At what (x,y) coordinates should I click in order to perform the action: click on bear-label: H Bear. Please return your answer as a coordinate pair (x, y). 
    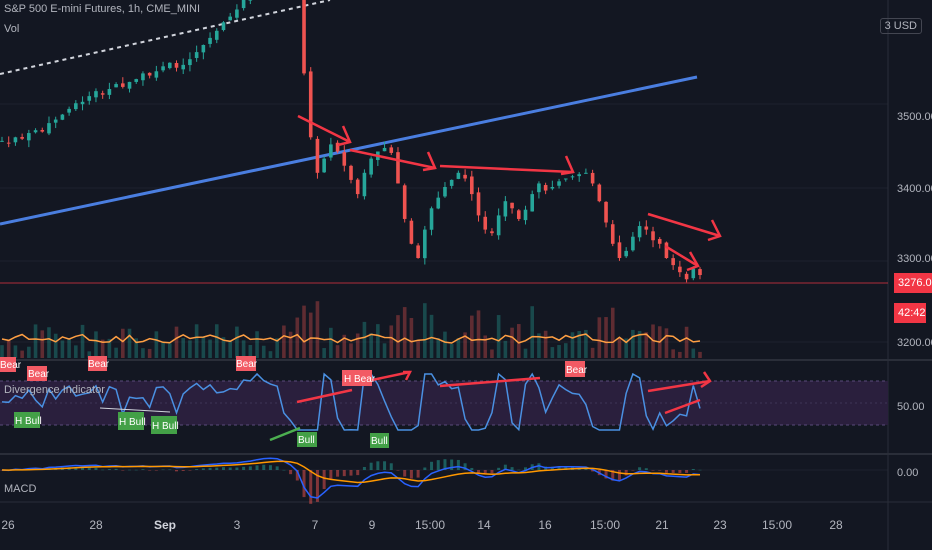
    Looking at the image, I should click on (359, 378).